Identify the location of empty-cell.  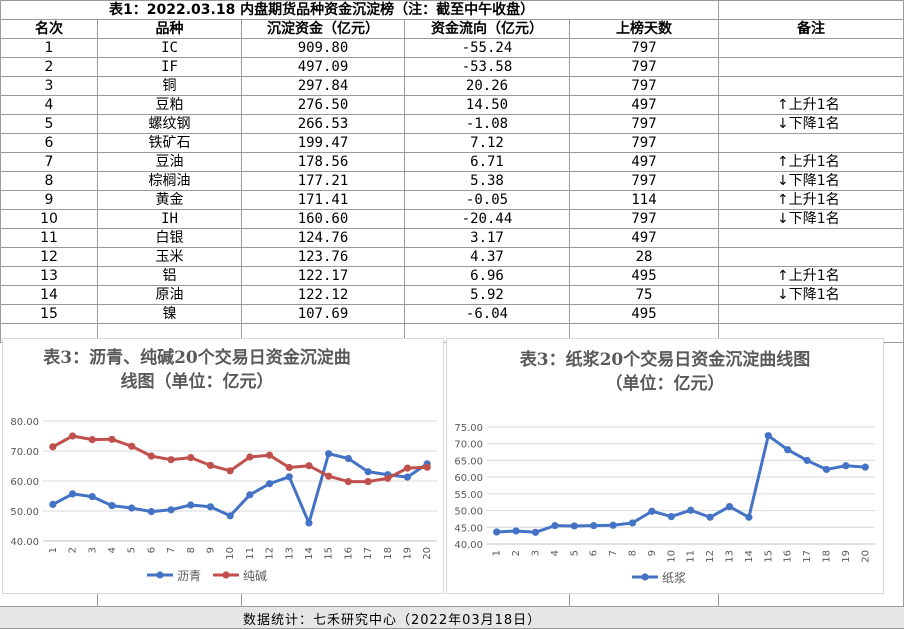
(811, 10).